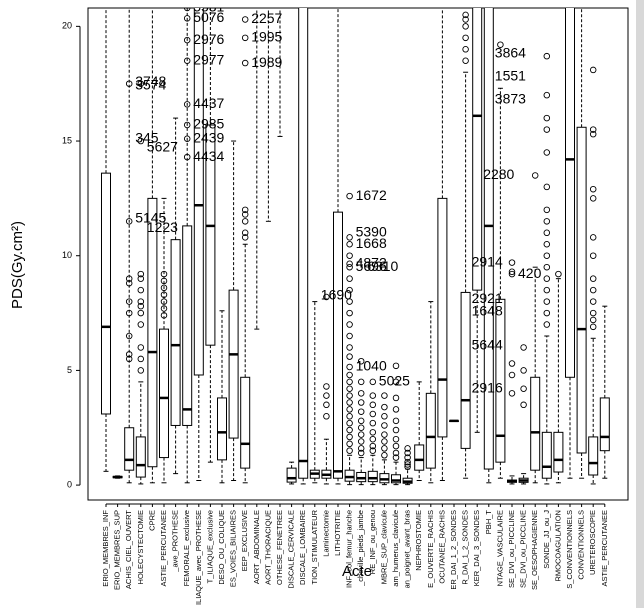 The height and width of the screenshot is (608, 644). Describe the element at coordinates (510, 53) in the screenshot. I see `annotation: 3864` at that location.